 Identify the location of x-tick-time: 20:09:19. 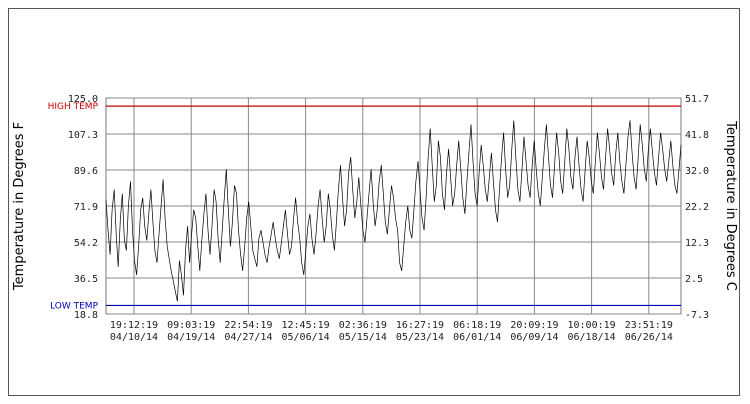
(534, 325).